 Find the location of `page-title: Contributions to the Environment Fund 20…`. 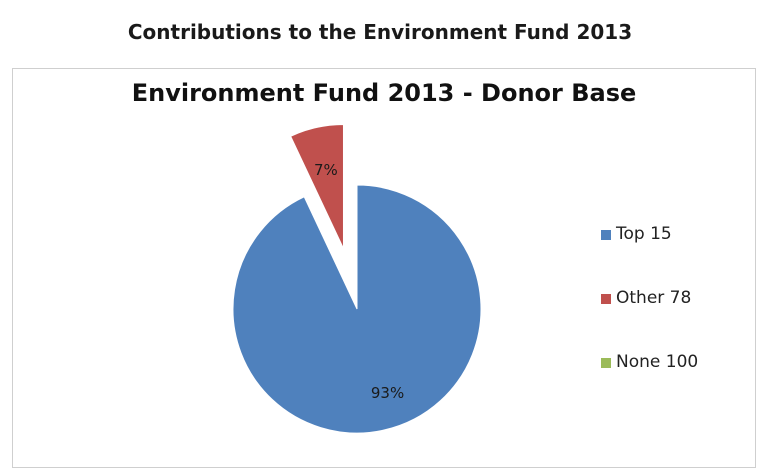

page-title: Contributions to the Environment Fund 20… is located at coordinates (380, 32).